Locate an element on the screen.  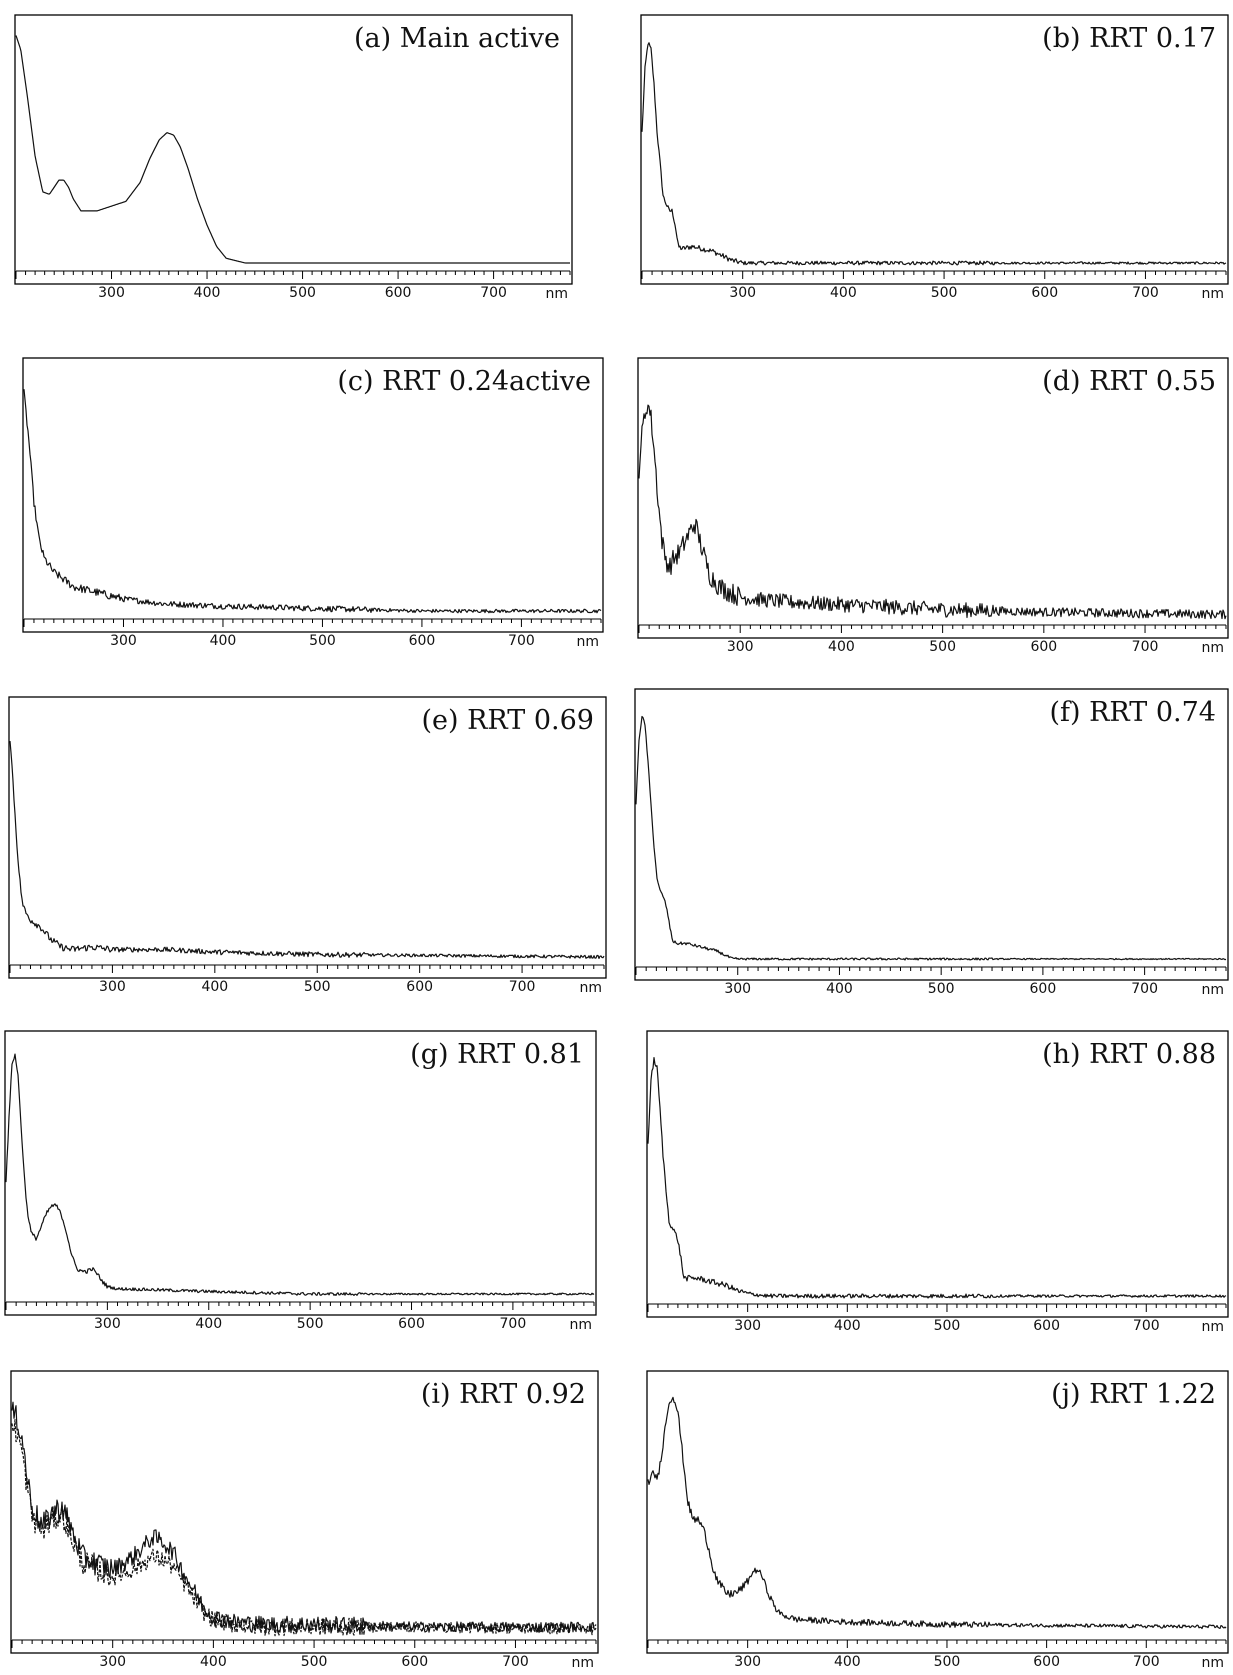
panel-h: 300 400 500 600 700 nm (h) RRT 0.88 is located at coordinates (938, 1181).